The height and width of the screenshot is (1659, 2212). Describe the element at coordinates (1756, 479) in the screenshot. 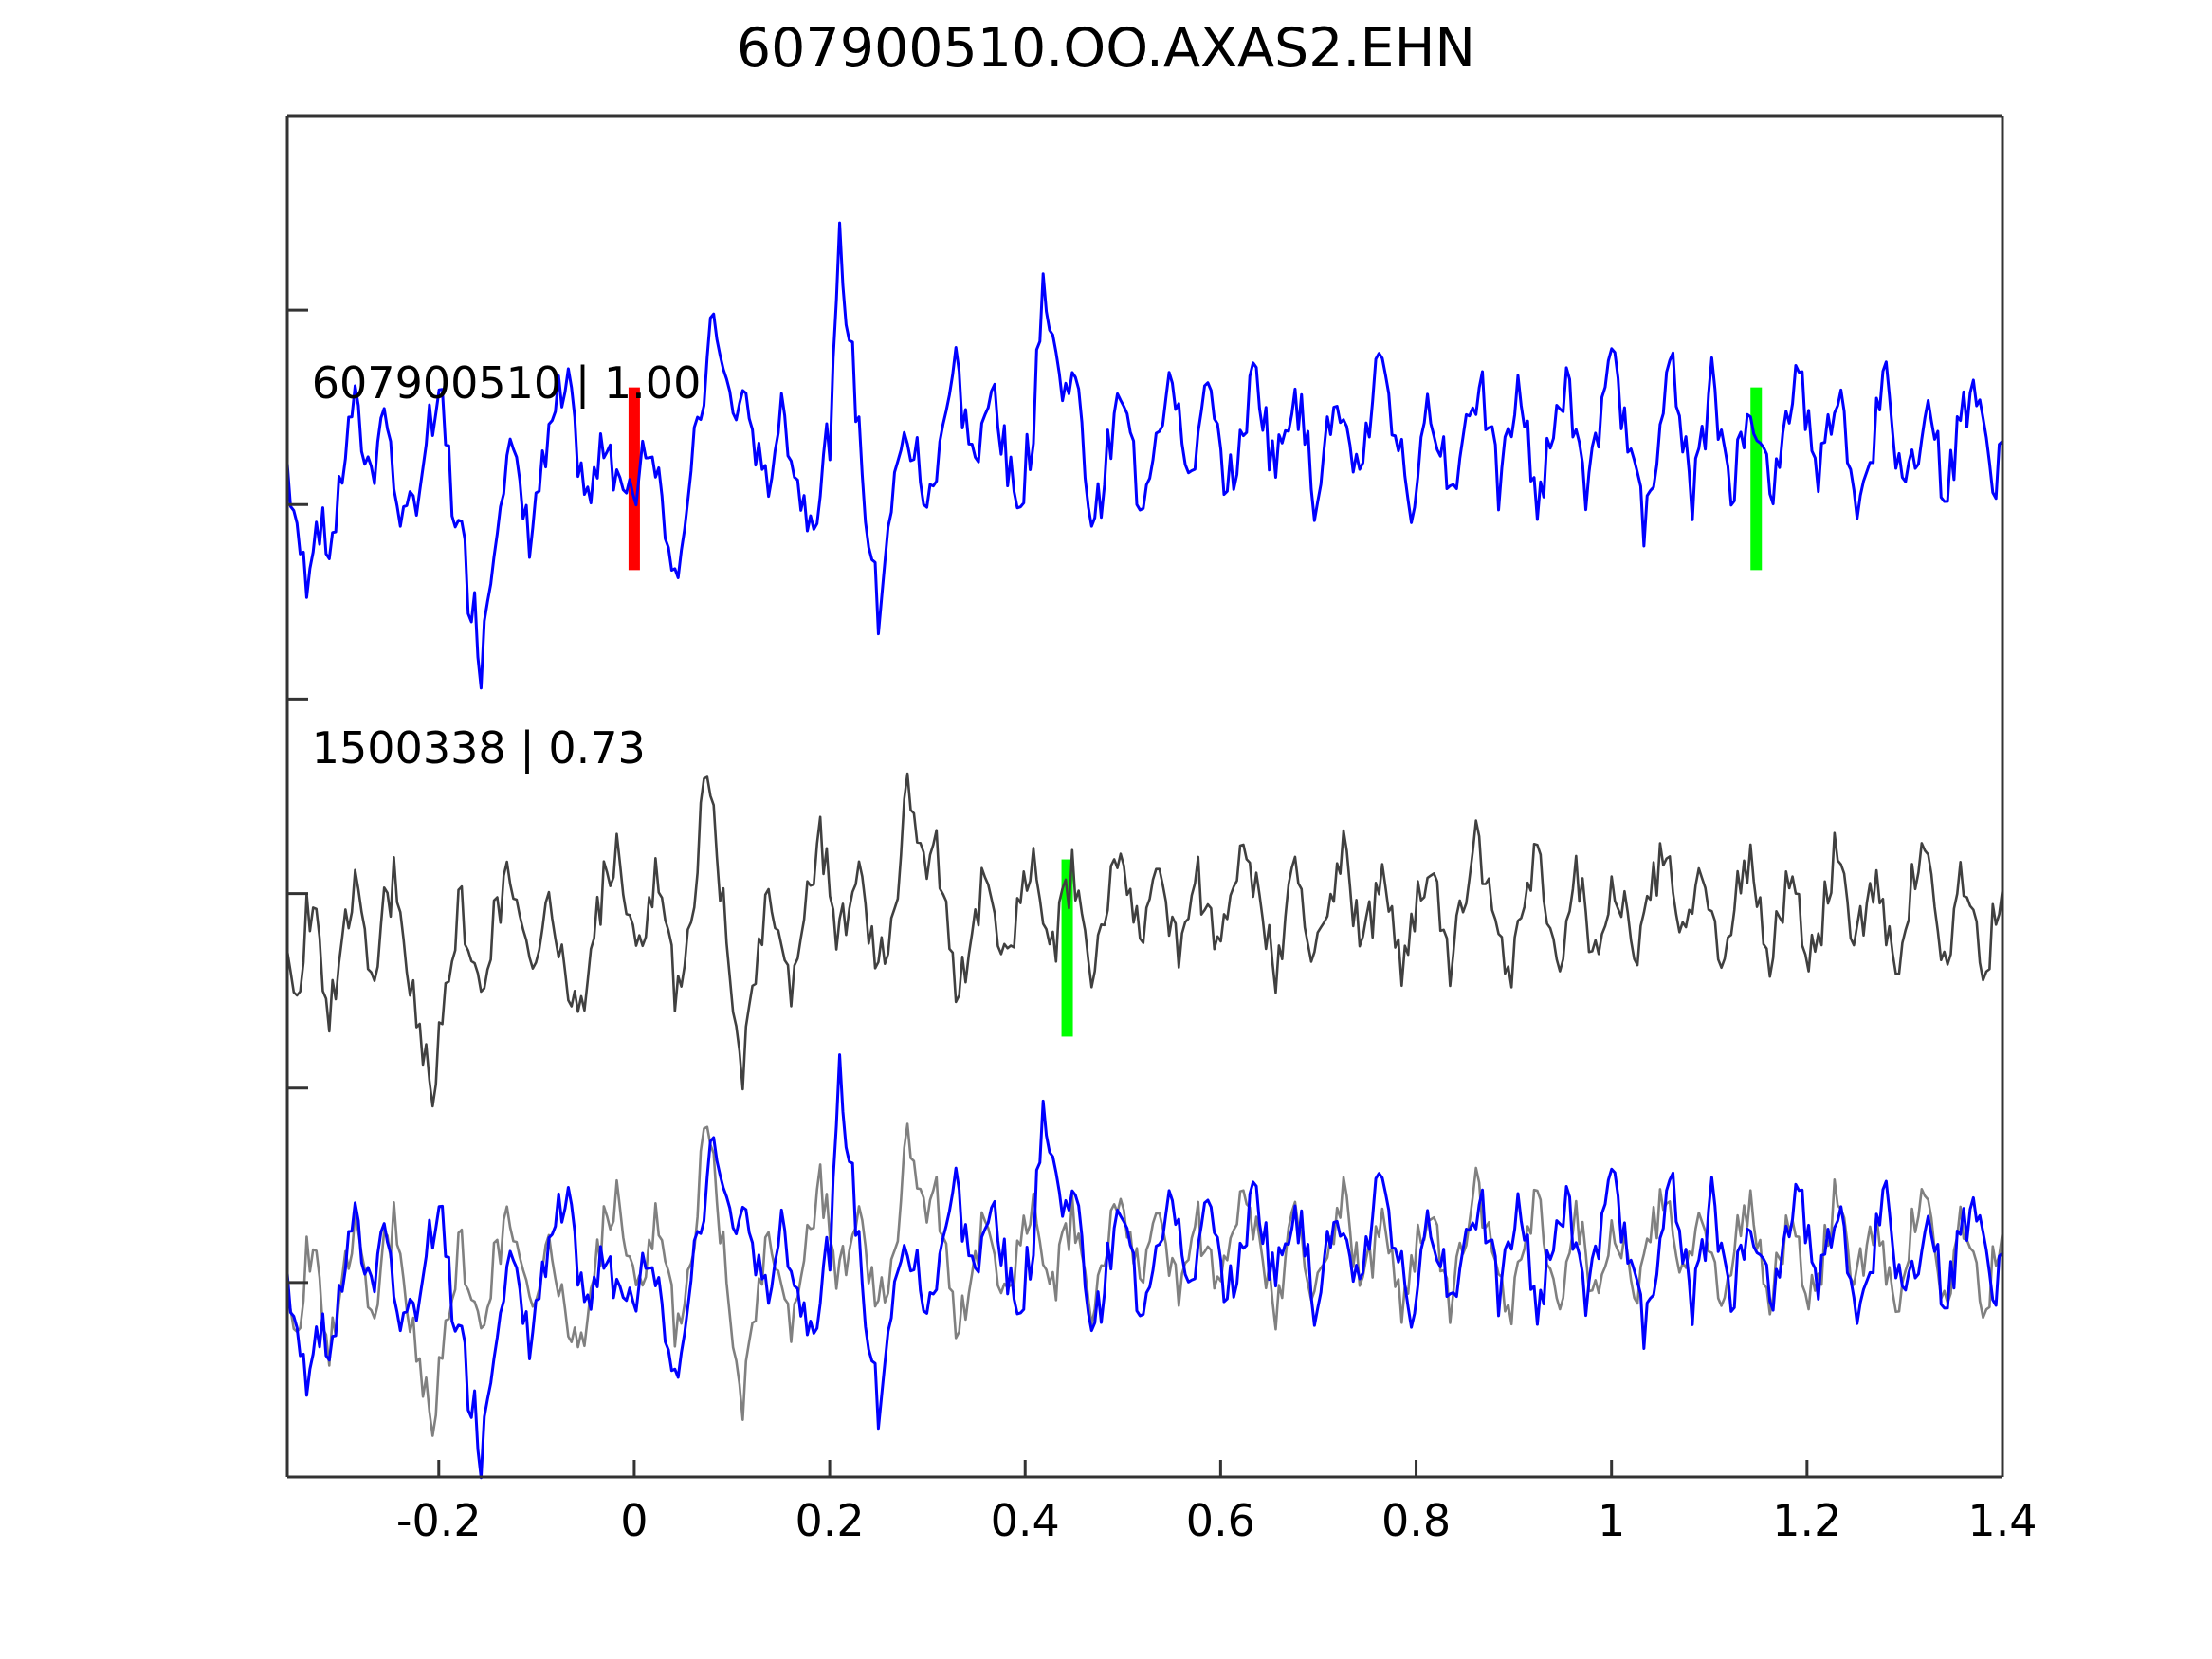

I see `marker-pick-green` at that location.